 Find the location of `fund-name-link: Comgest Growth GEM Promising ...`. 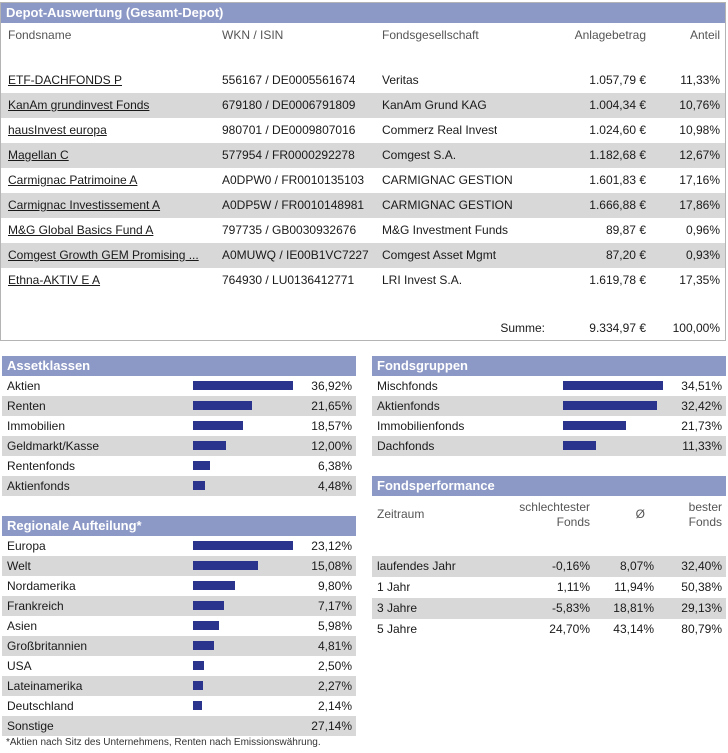

fund-name-link: Comgest Growth GEM Promising ... is located at coordinates (103, 255).